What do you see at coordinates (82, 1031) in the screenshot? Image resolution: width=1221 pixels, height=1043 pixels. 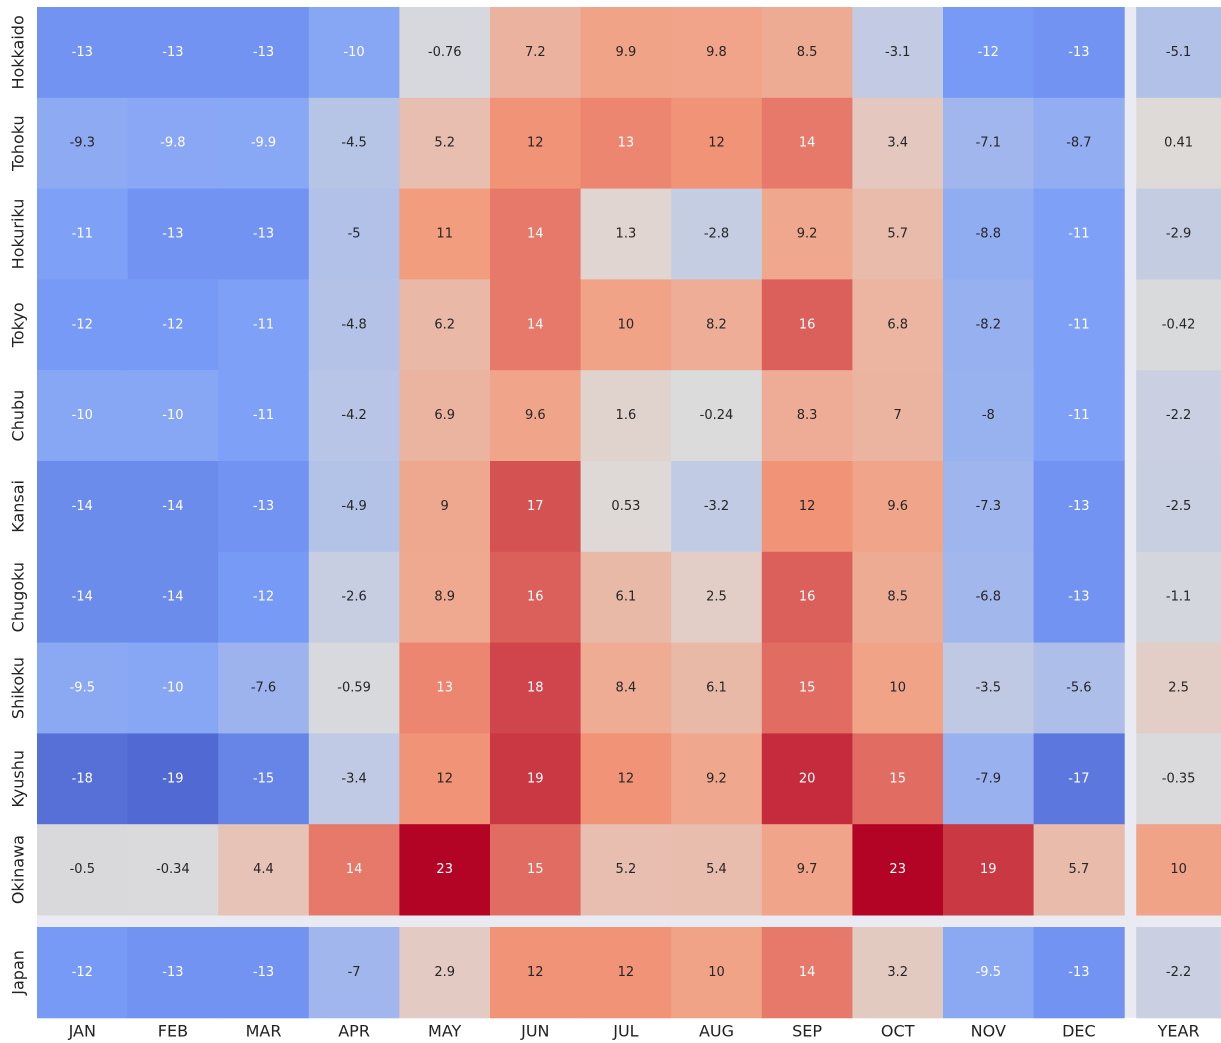 I see `column-label: JAN` at bounding box center [82, 1031].